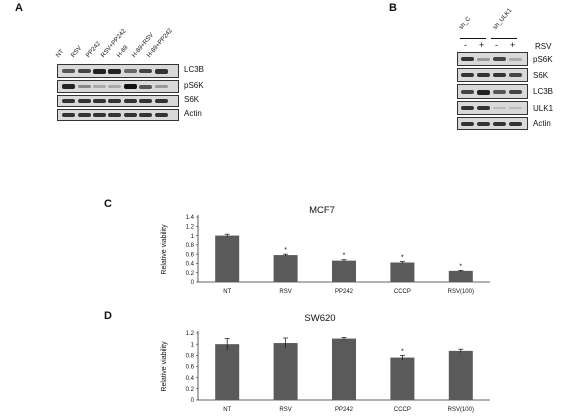 The height and width of the screenshot is (416, 577). What do you see at coordinates (465, 23) in the screenshot?
I see `group-label: sh_C` at bounding box center [465, 23].